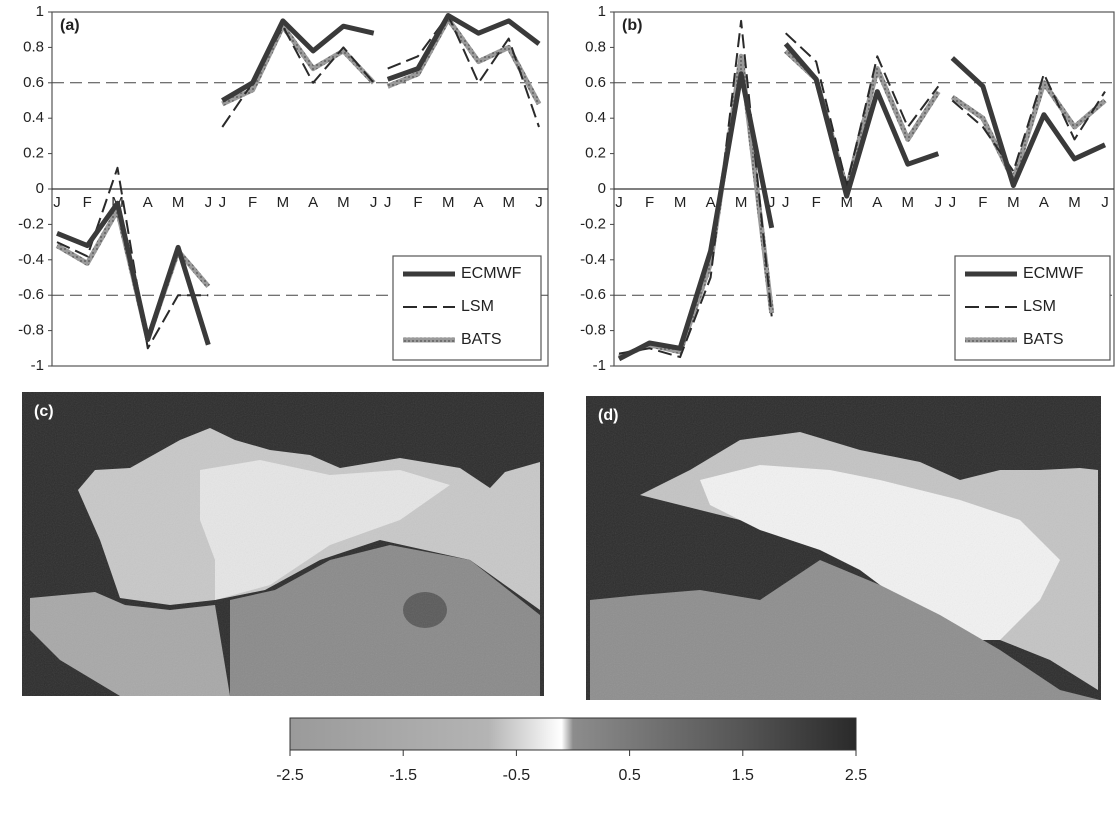 The height and width of the screenshot is (820, 1120). Describe the element at coordinates (70, 25) in the screenshot. I see `panel-label: (a)` at that location.